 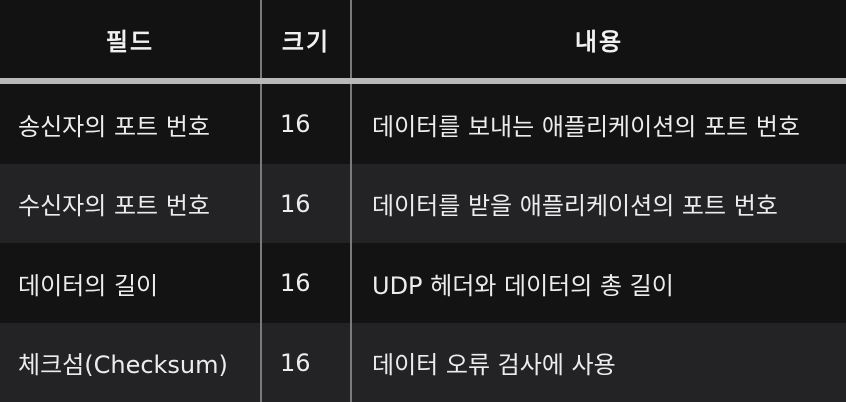 I want to click on table-cell-field: 데이터의 길이, so click(x=130, y=283).